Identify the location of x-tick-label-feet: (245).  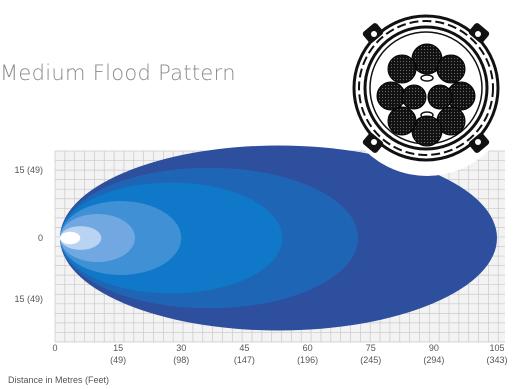
(370, 360).